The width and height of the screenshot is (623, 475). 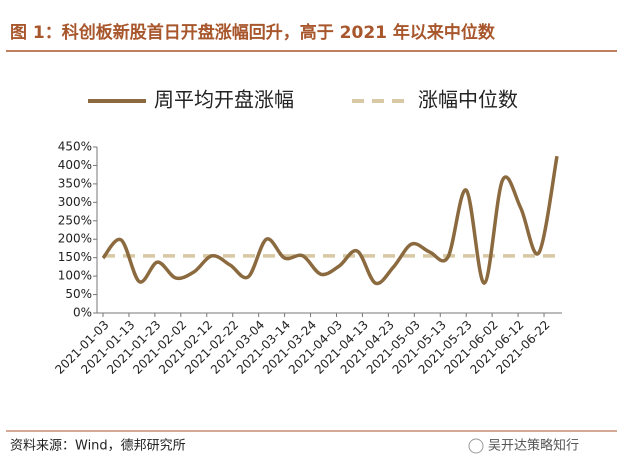 What do you see at coordinates (78, 294) in the screenshot?
I see `y-tick-label: 50%` at bounding box center [78, 294].